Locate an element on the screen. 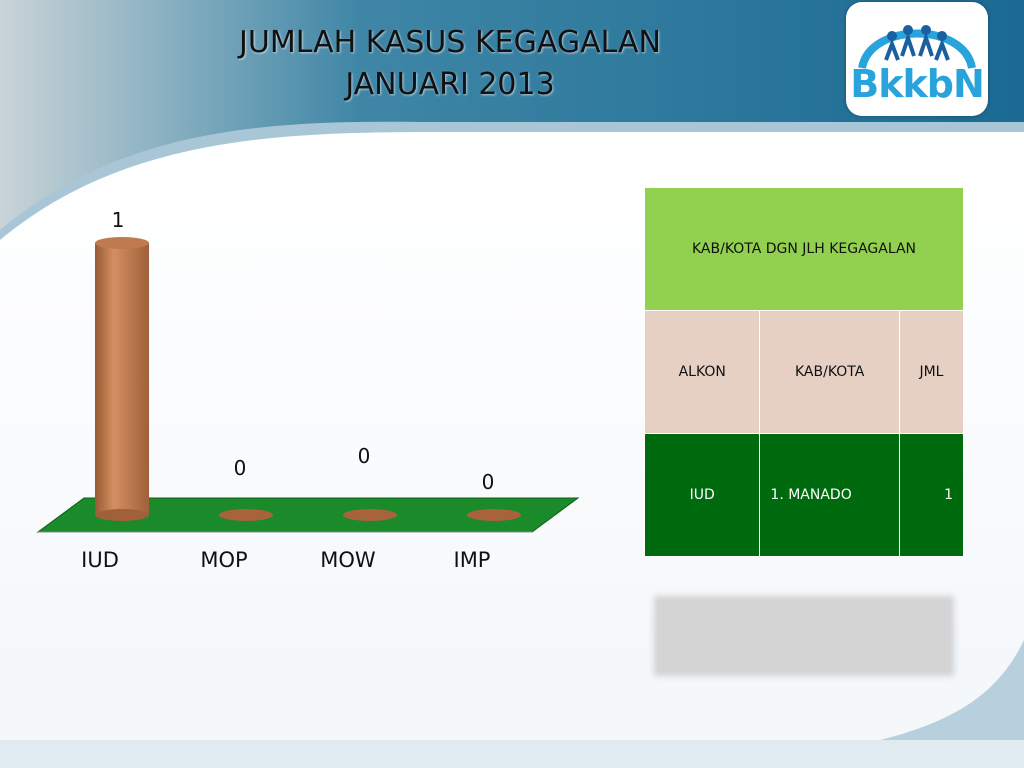  cell-jml: 1 is located at coordinates (931, 495).